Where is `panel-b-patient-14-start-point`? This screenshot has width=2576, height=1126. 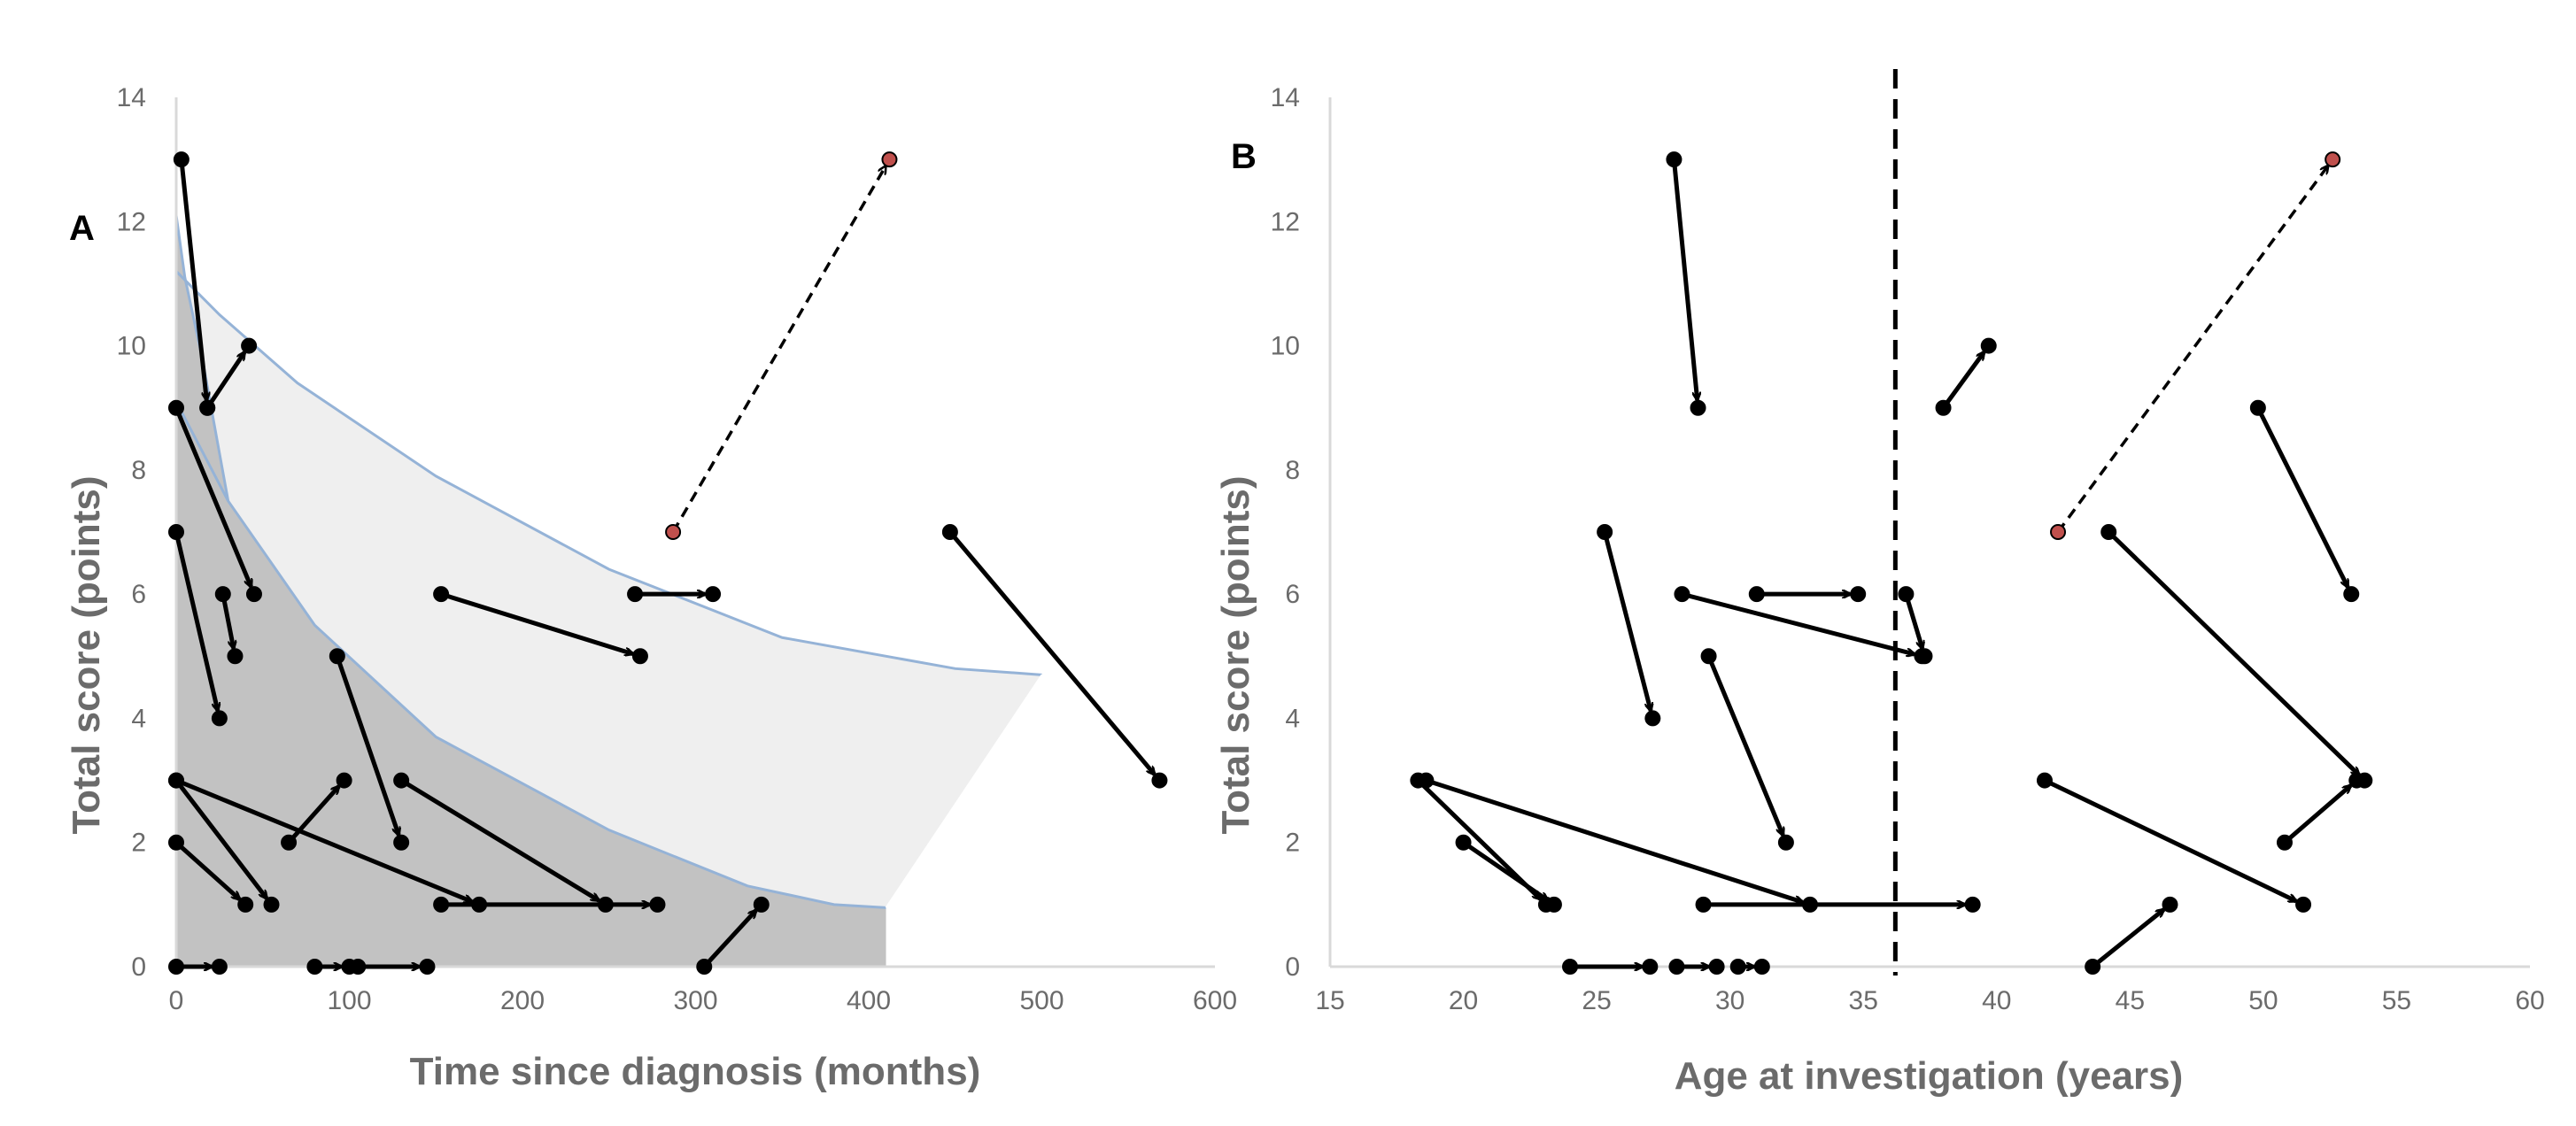 panel-b-patient-14-start-point is located at coordinates (2257, 408).